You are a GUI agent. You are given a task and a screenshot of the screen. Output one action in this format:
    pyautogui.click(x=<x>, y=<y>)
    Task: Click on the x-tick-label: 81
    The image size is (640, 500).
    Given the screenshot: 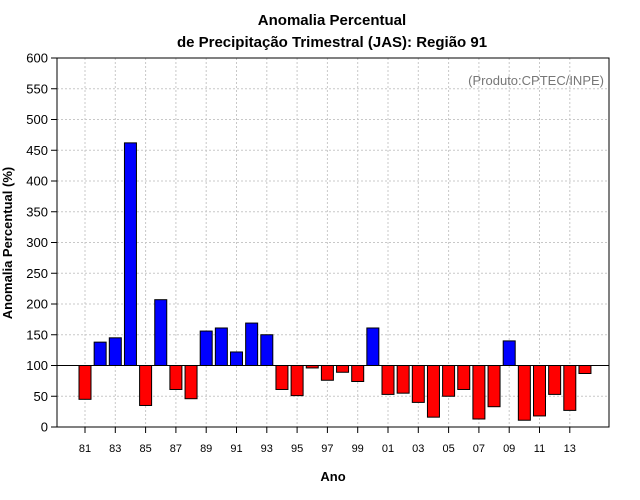 What is the action you would take?
    pyautogui.click(x=85, y=449)
    